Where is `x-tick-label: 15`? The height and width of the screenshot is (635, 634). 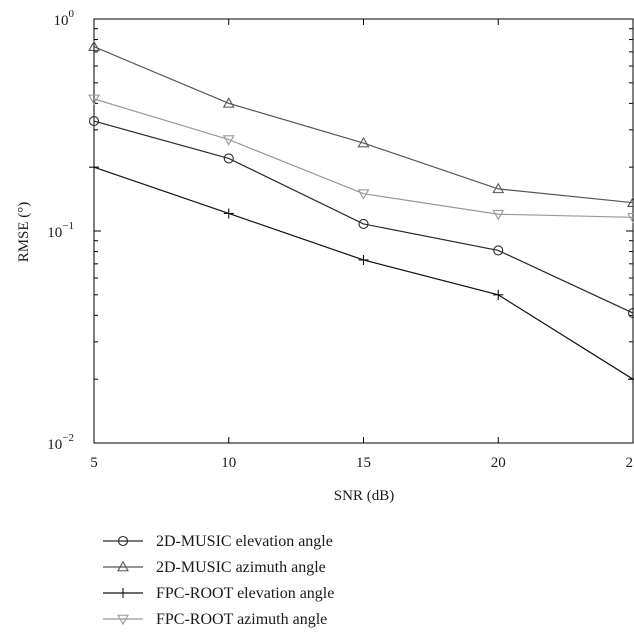 x-tick-label: 15 is located at coordinates (363, 463).